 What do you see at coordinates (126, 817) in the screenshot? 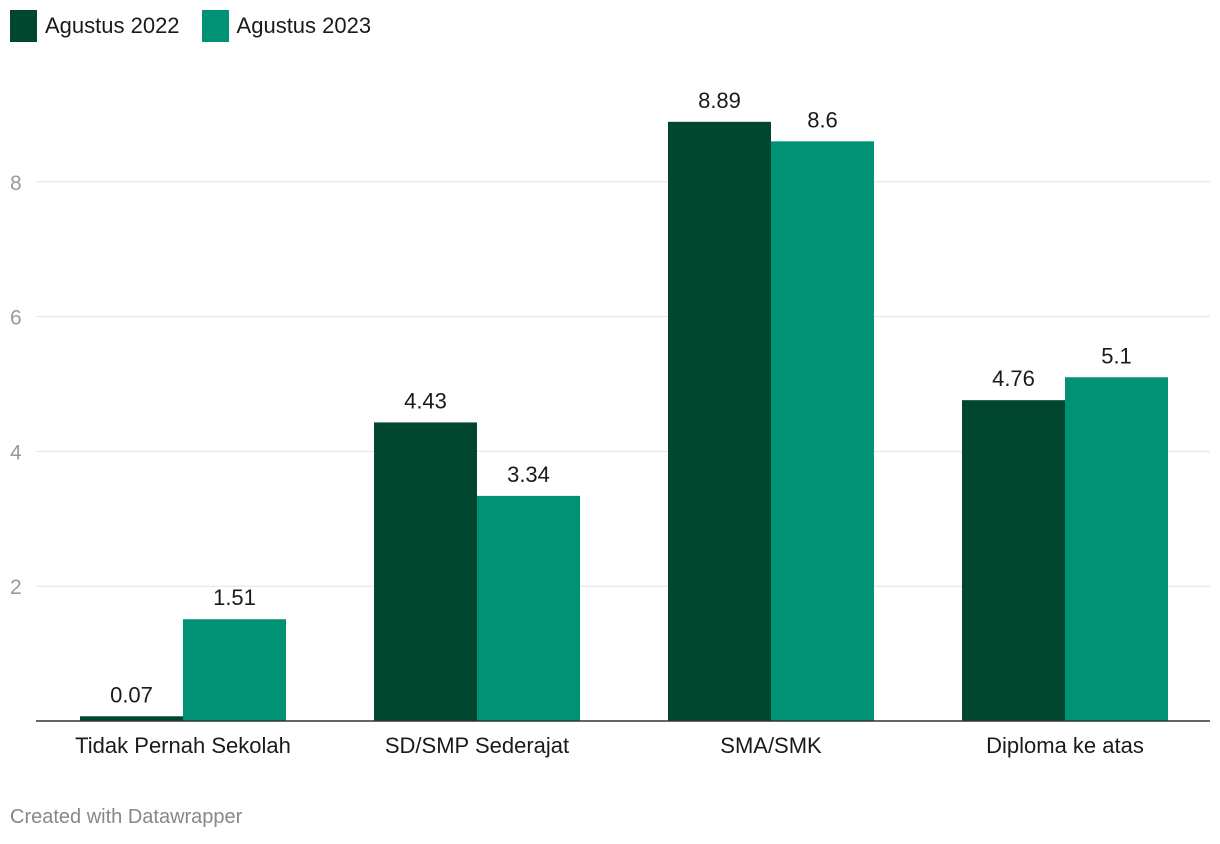
I see `footer-credit: Created with Datawrapper` at bounding box center [126, 817].